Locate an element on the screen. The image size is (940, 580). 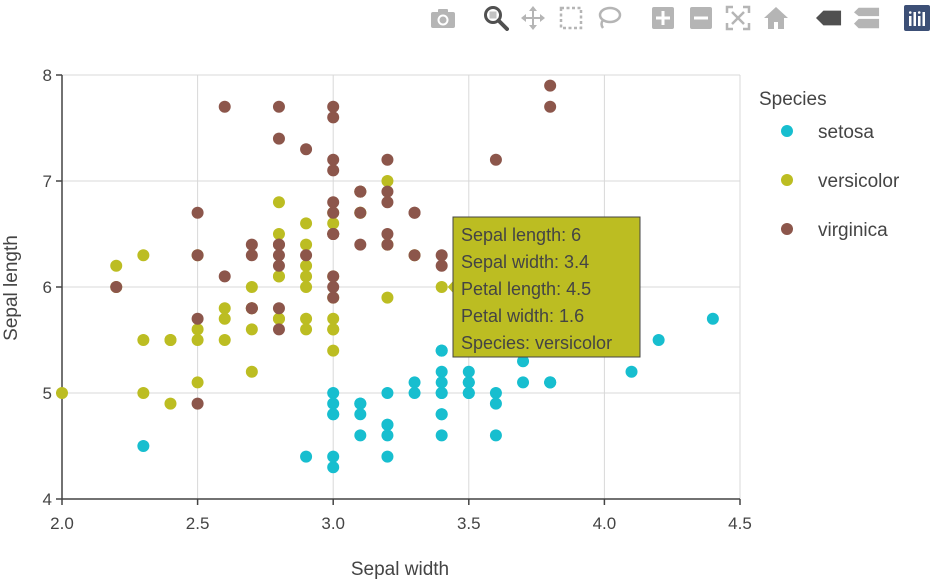
zoom-in-icon is located at coordinates (663, 18).